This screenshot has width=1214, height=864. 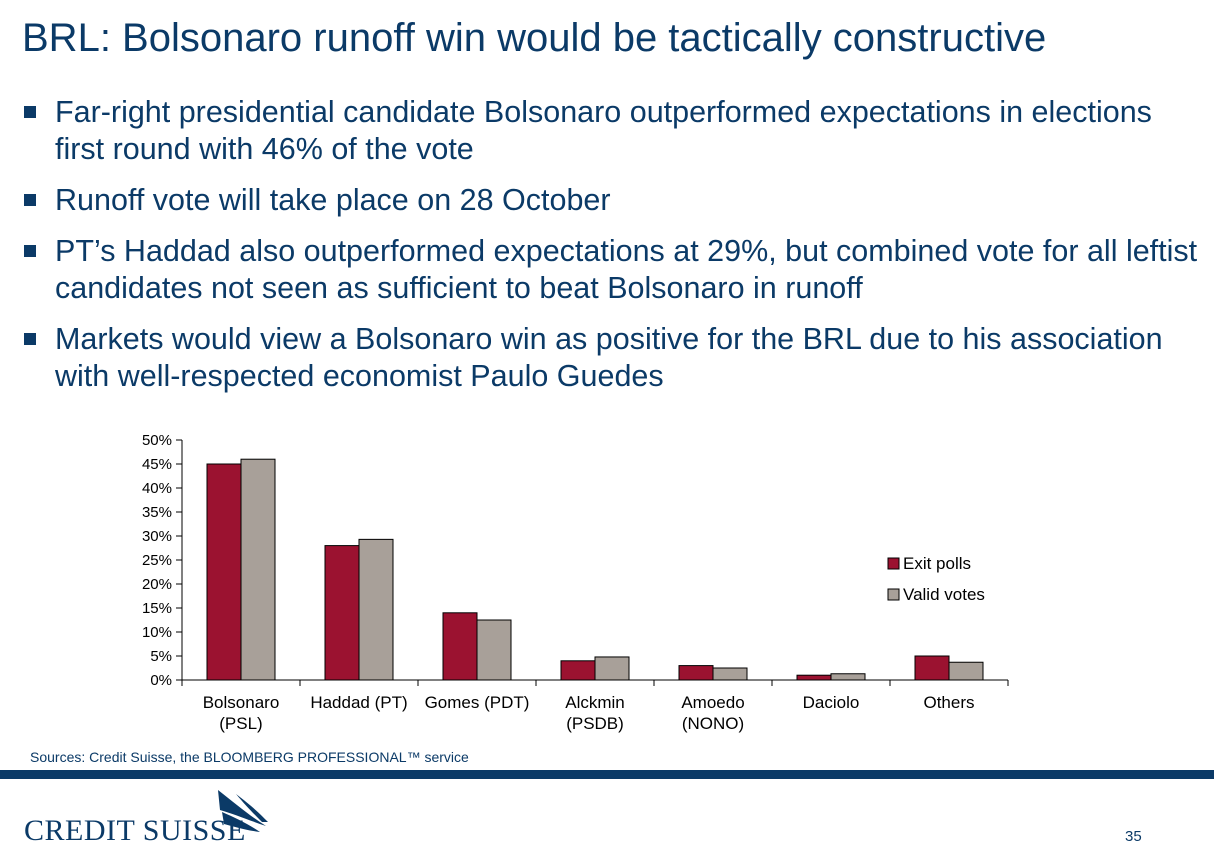 I want to click on x-category-label-line: (NONO), so click(x=713, y=723).